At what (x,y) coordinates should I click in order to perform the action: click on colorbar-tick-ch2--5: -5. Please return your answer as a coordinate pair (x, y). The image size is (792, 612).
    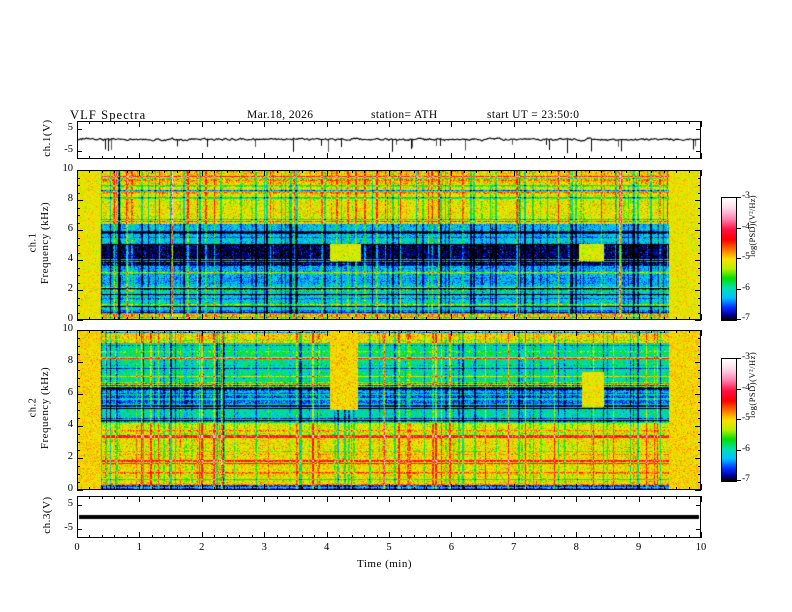
    Looking at the image, I should click on (746, 418).